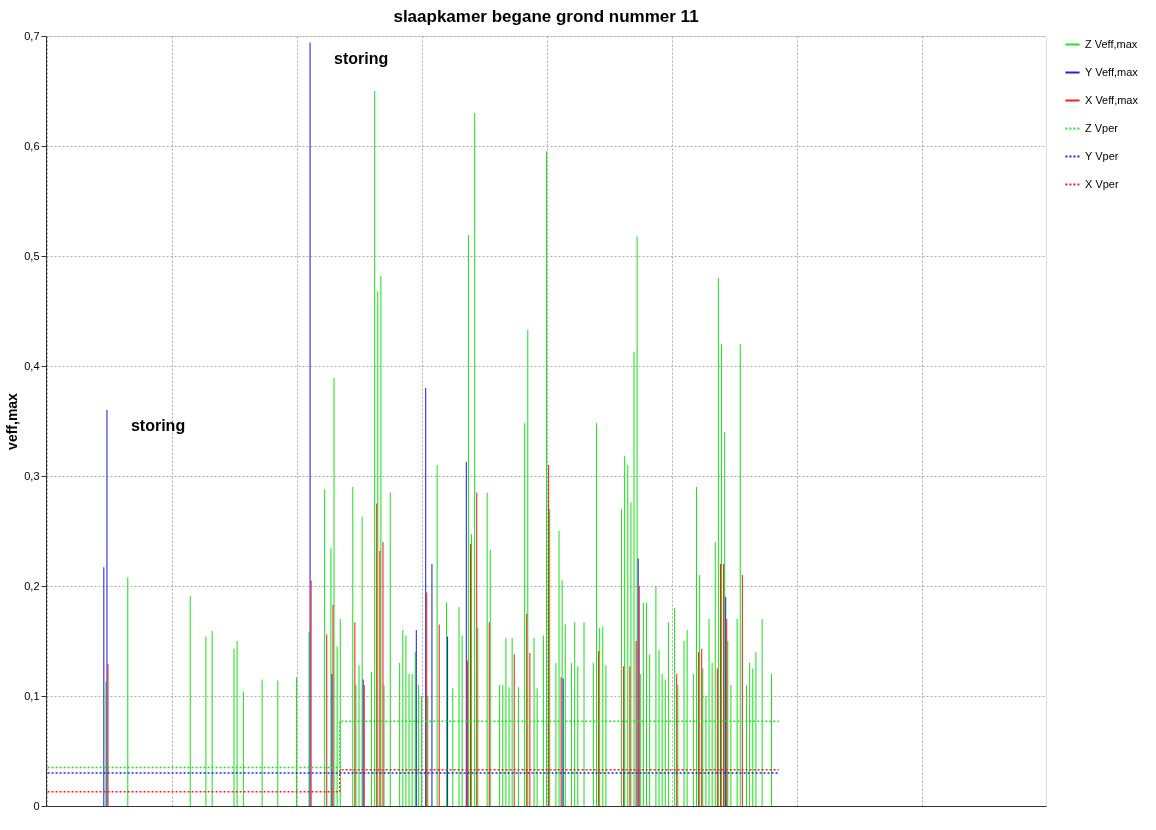 The height and width of the screenshot is (830, 1156). What do you see at coordinates (1112, 71) in the screenshot?
I see `legend-label: Y Veff,max` at bounding box center [1112, 71].